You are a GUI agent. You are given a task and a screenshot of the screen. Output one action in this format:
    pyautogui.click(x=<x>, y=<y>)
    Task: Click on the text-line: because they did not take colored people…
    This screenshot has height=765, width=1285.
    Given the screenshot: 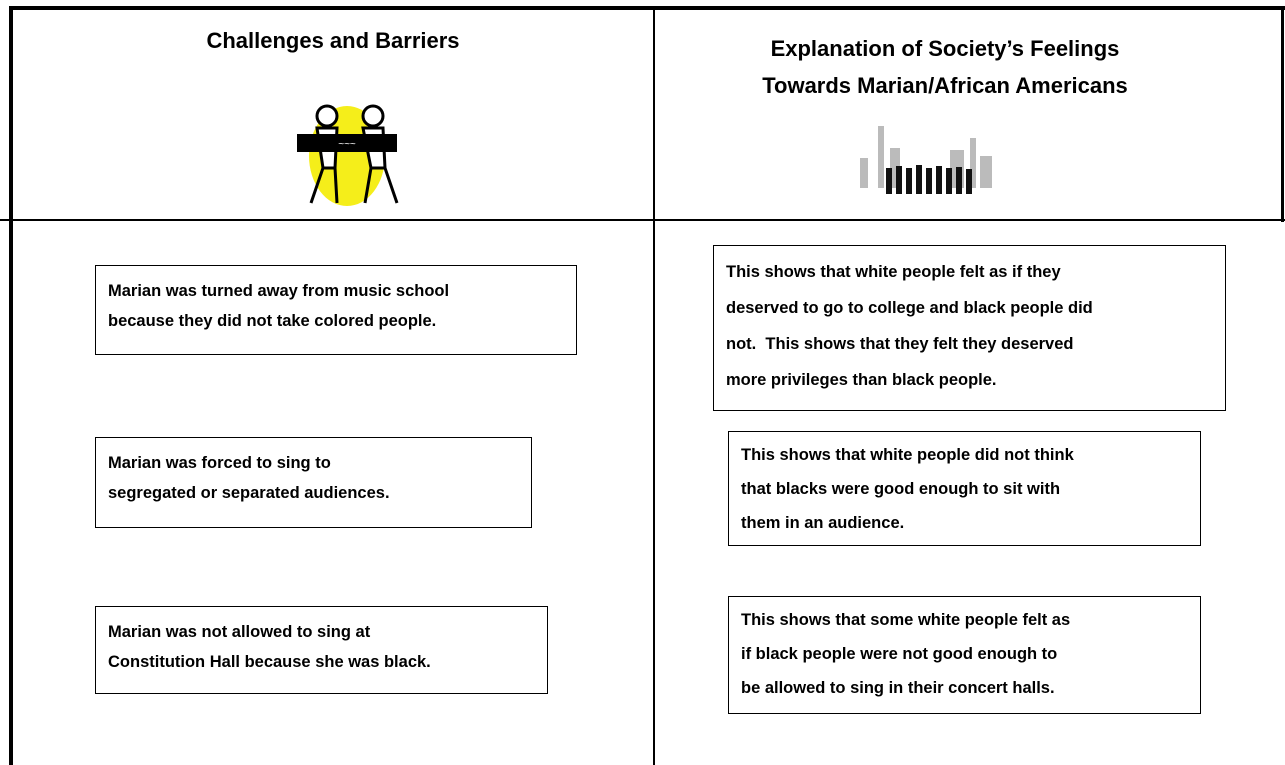 What is the action you would take?
    pyautogui.click(x=272, y=321)
    